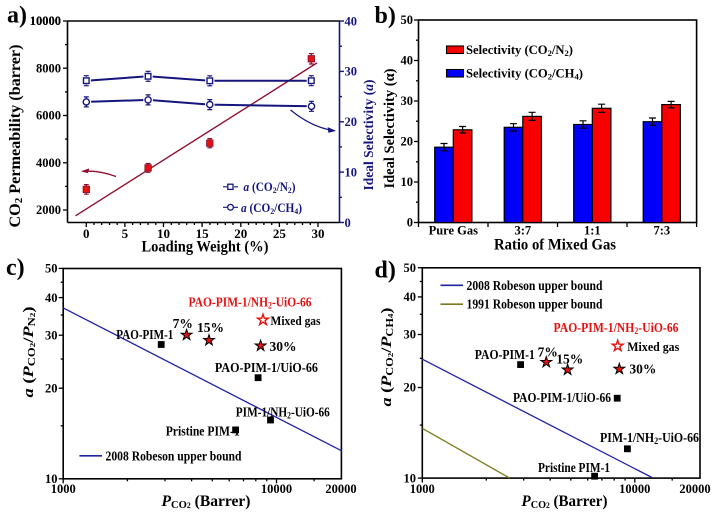 Image resolution: width=718 pixels, height=516 pixels. What do you see at coordinates (48, 210) in the screenshot?
I see `svg-text: 2000` at bounding box center [48, 210].